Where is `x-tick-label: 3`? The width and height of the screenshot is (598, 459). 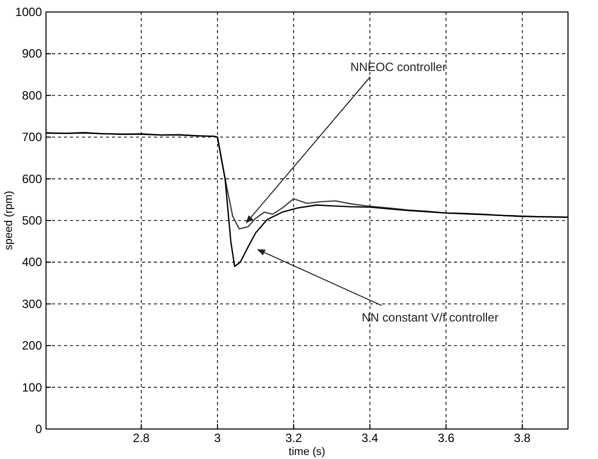 x-tick-label: 3 is located at coordinates (218, 438).